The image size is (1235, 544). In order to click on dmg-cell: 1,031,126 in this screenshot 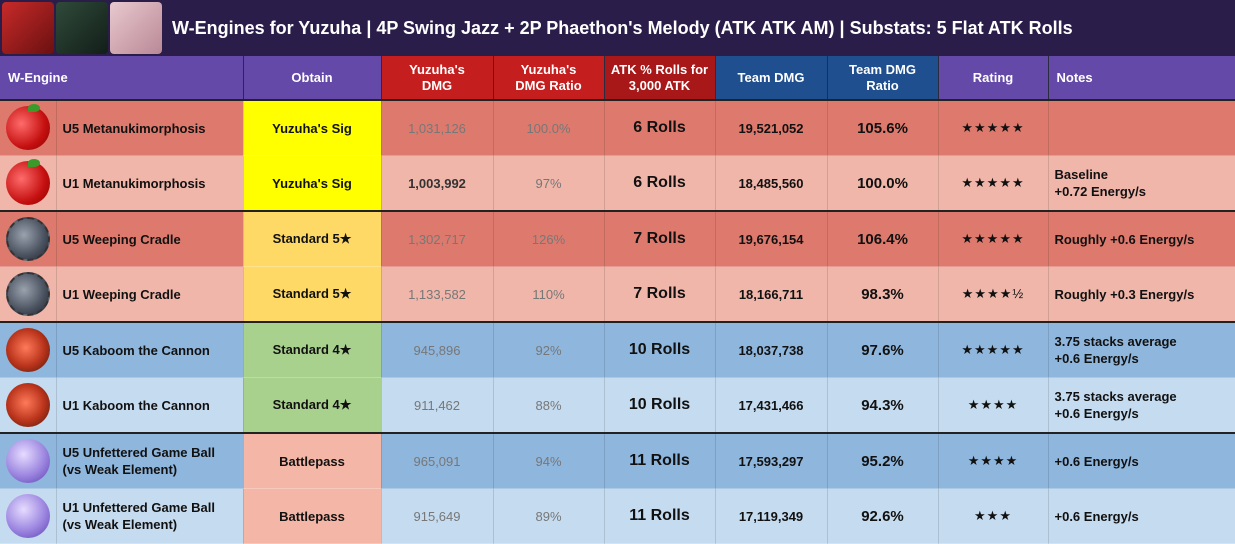, I will do `click(437, 127)`.